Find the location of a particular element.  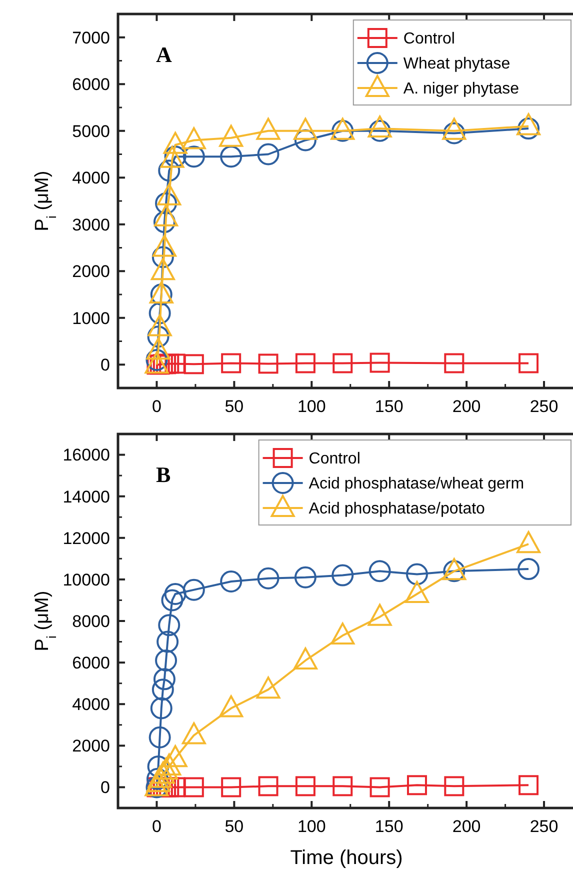

y-tick-label: 7000 is located at coordinates (91, 38).